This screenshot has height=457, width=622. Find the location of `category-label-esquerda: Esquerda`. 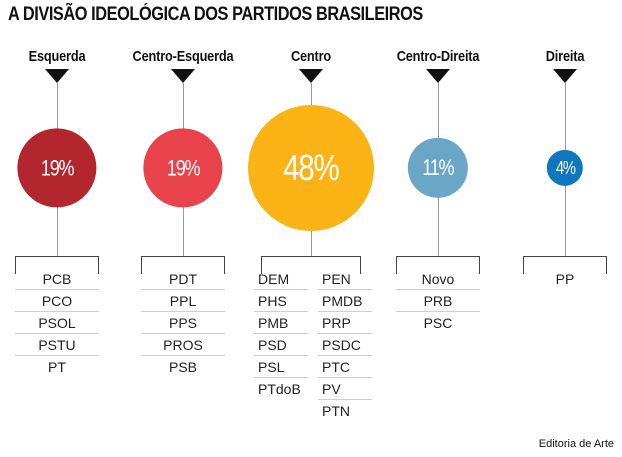

category-label-esquerda: Esquerda is located at coordinates (57, 57).